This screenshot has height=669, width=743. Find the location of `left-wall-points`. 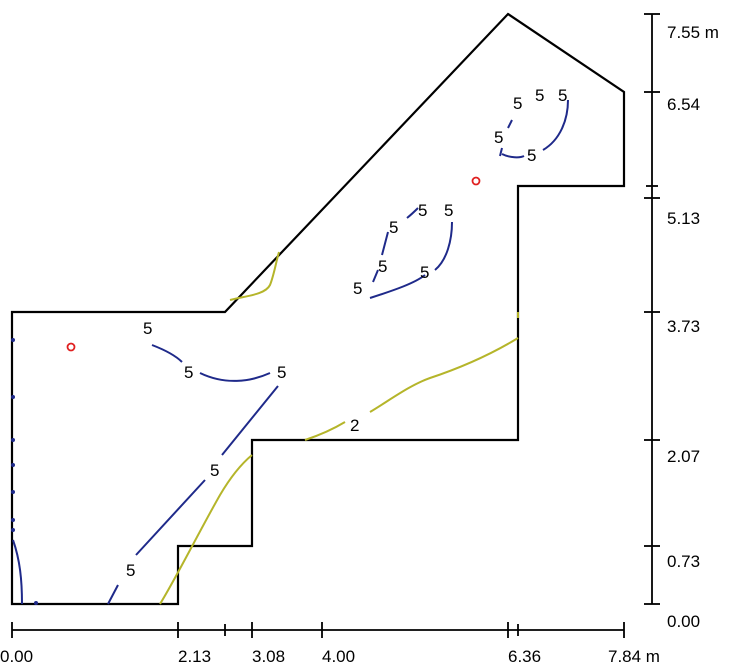

left-wall-points is located at coordinates (24, 471).